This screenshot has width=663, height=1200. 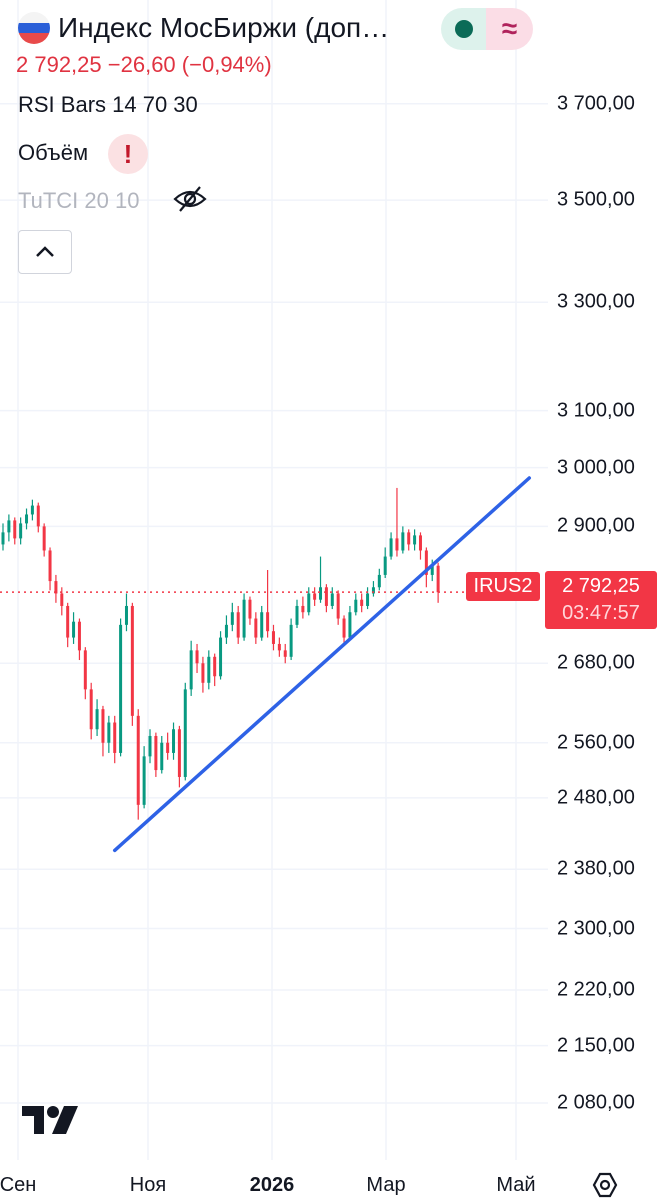 I want to click on collapse-legend-button, so click(x=45, y=252).